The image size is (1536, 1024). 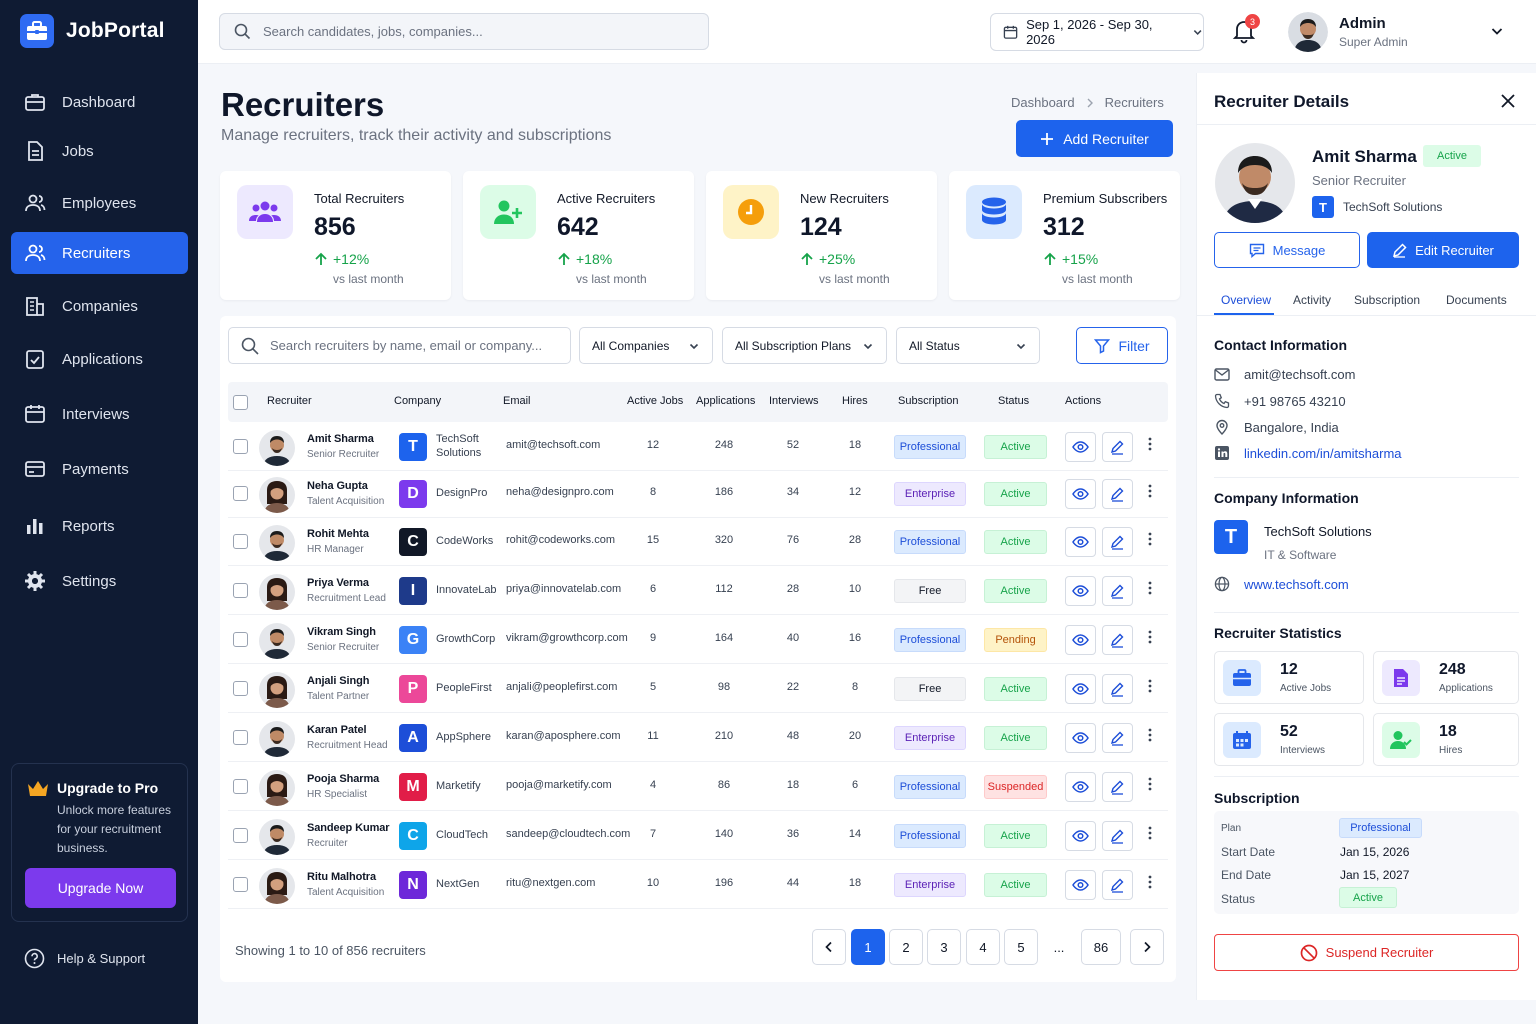 I want to click on breadcrumb-dashboard-link: Dashboard, so click(x=1043, y=102).